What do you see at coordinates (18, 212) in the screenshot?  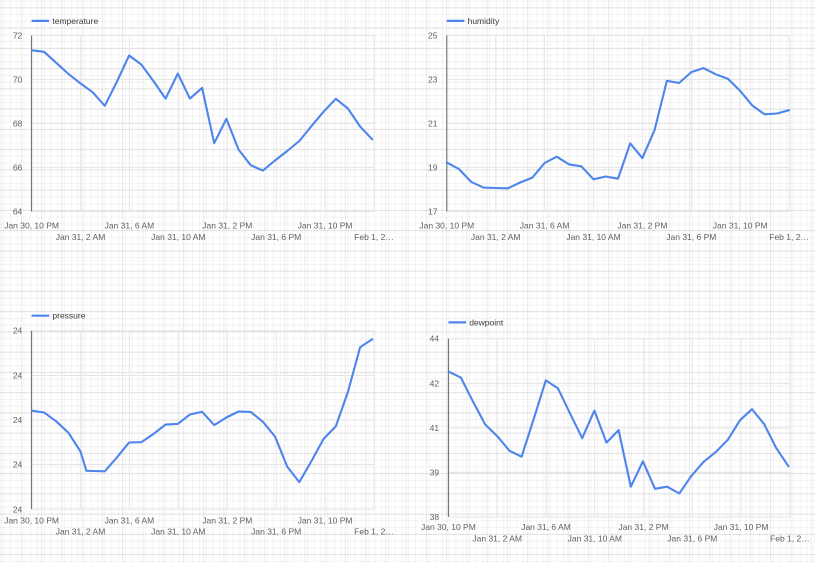 I see `svg-text: 64` at bounding box center [18, 212].